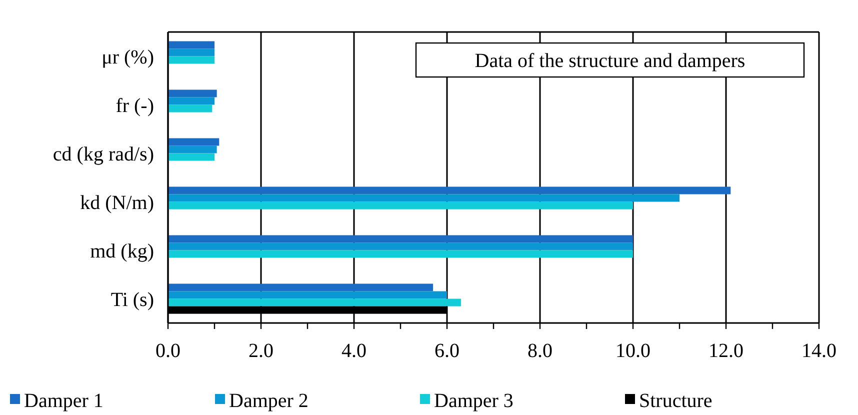 The image size is (858, 415). Describe the element at coordinates (540, 351) in the screenshot. I see `x-tick-label: 8.0` at that location.